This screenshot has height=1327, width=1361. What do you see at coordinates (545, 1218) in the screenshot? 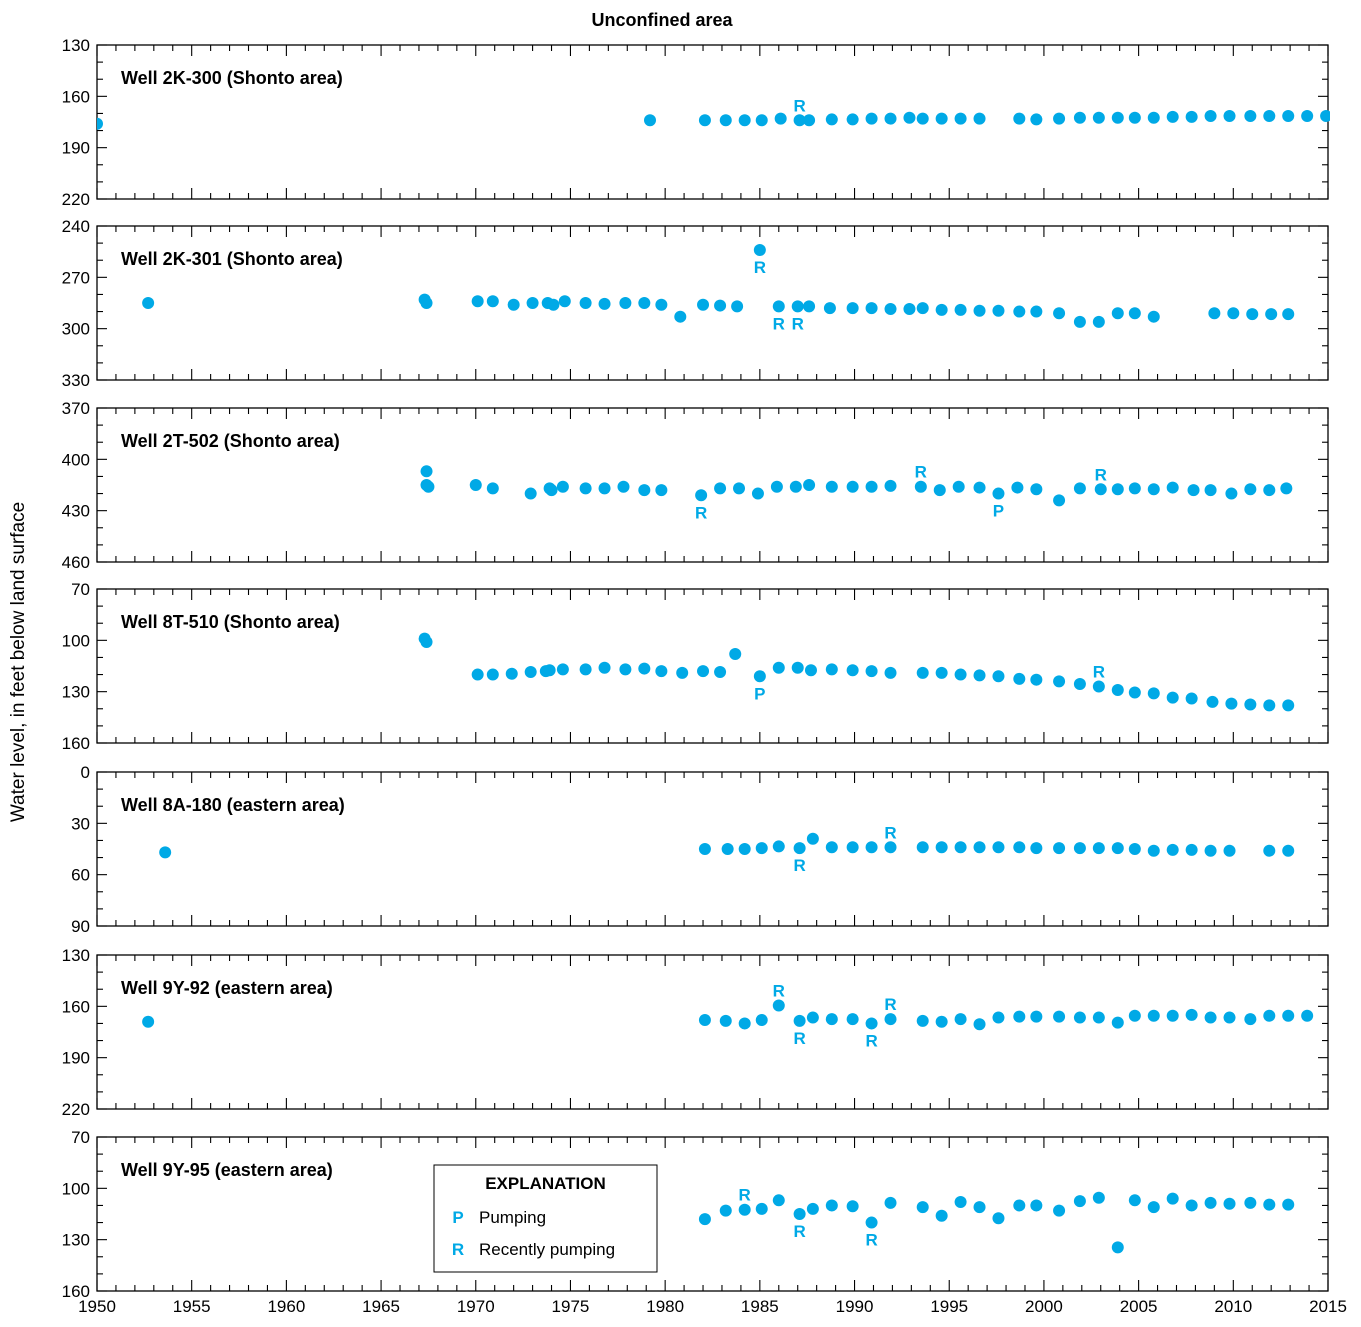
I see `legend-box` at bounding box center [545, 1218].